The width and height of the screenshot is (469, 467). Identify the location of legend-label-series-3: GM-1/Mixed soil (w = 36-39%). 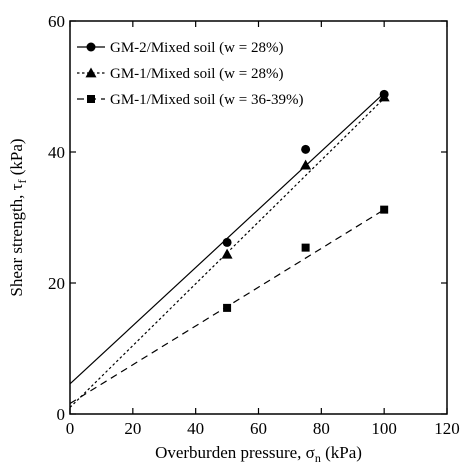
(206, 100).